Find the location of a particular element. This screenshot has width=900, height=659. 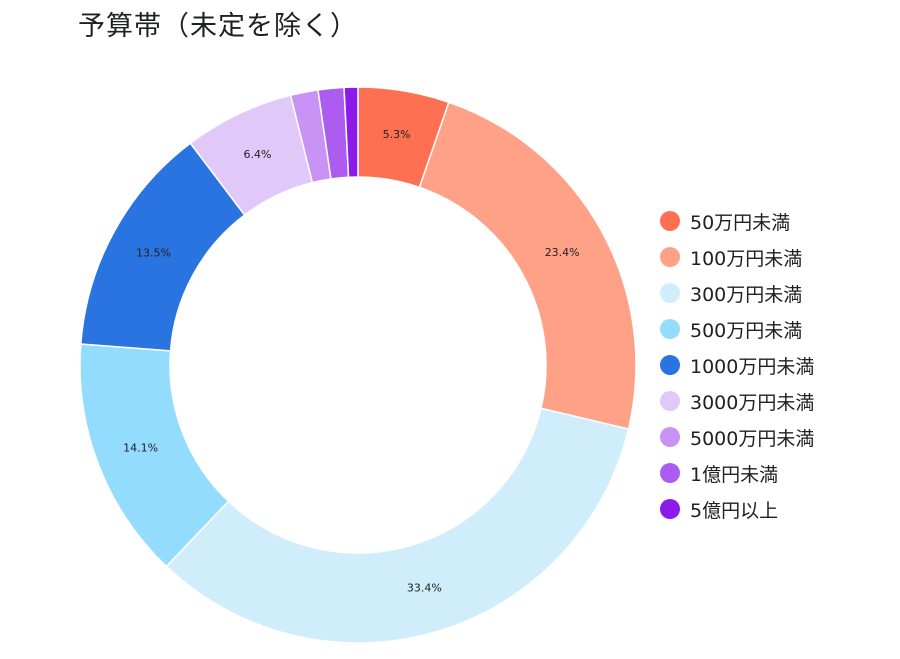

legend-item: 1億円未満 is located at coordinates (737, 473).